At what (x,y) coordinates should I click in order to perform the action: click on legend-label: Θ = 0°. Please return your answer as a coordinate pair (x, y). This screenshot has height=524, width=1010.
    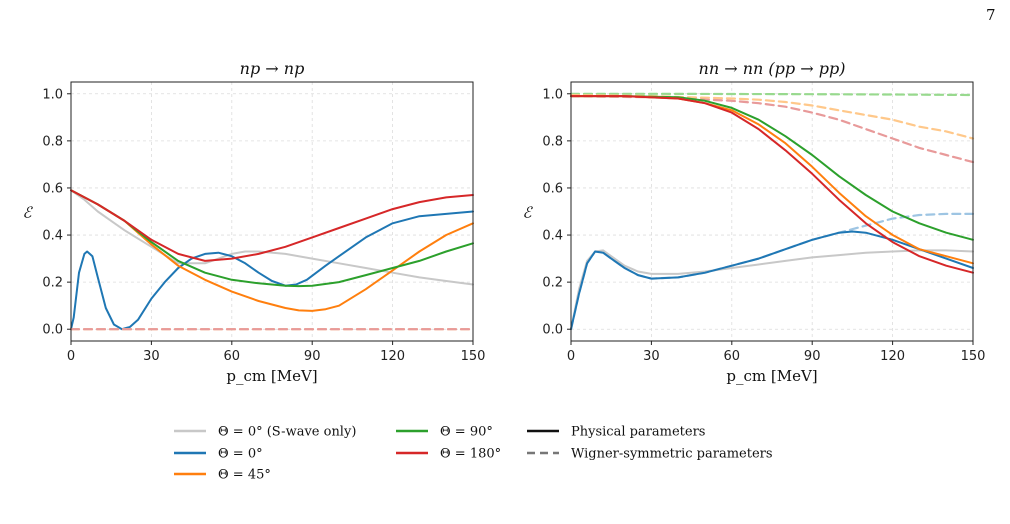
    Looking at the image, I should click on (240, 454).